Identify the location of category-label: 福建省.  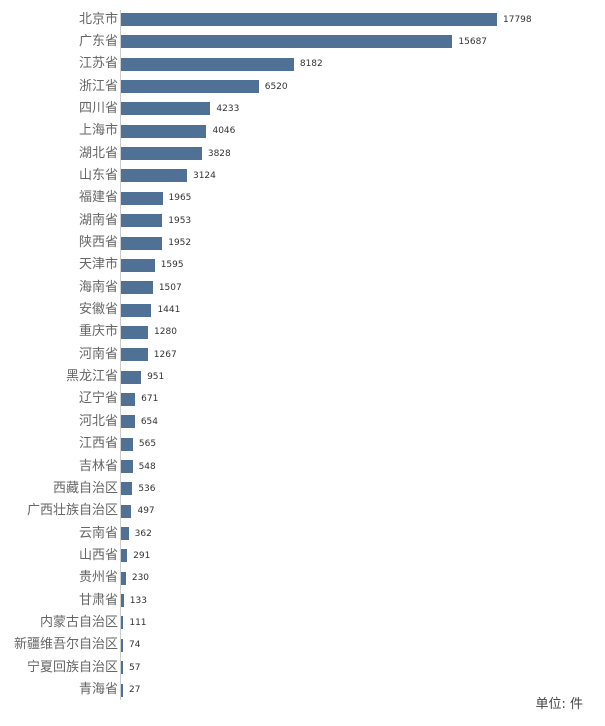
(98, 198).